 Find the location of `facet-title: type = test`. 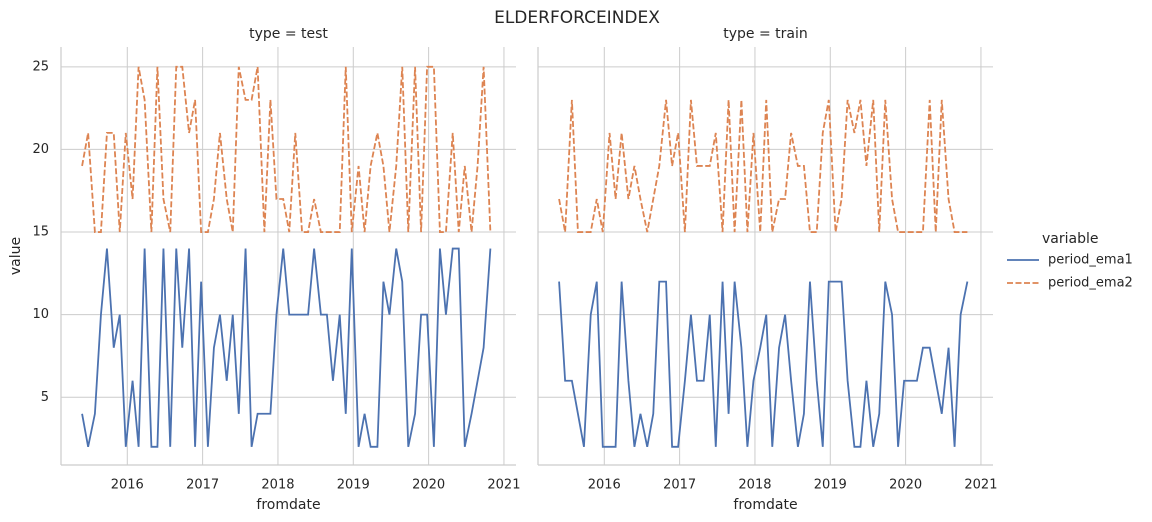

facet-title: type = test is located at coordinates (288, 34).